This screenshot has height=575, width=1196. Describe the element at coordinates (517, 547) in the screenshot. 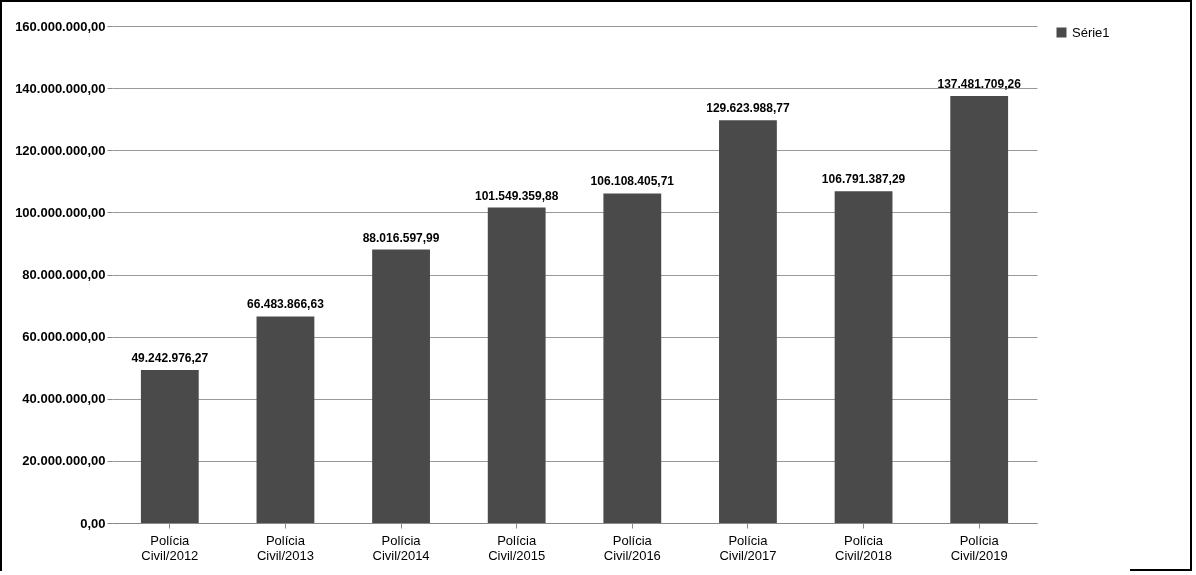

I see `x-tick-label: Polícia Civil/2015` at that location.